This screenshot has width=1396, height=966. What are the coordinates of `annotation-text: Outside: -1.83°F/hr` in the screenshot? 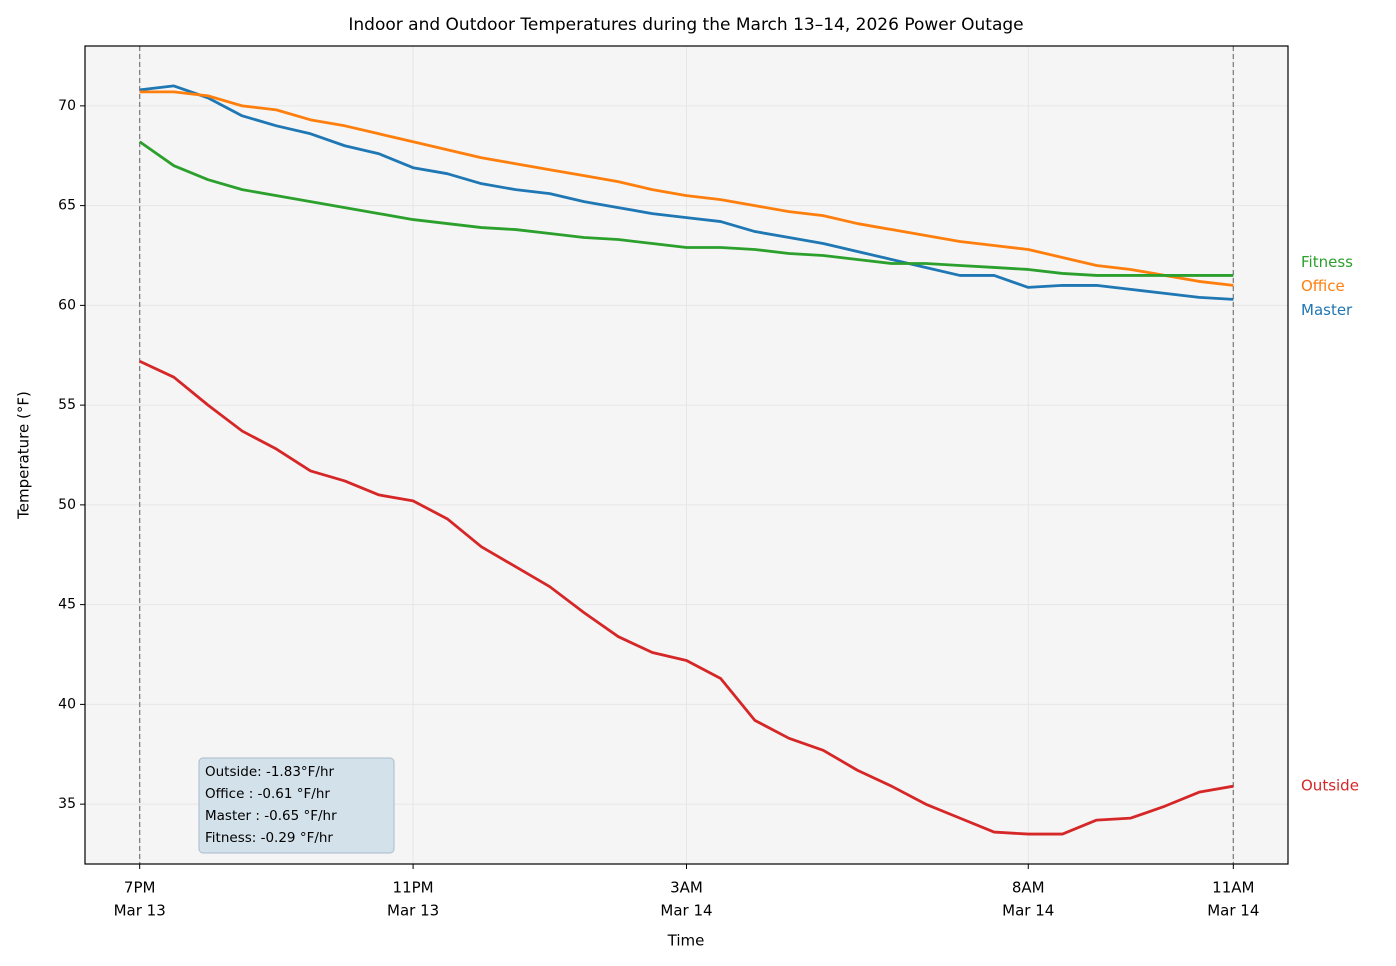 It's located at (270, 772).